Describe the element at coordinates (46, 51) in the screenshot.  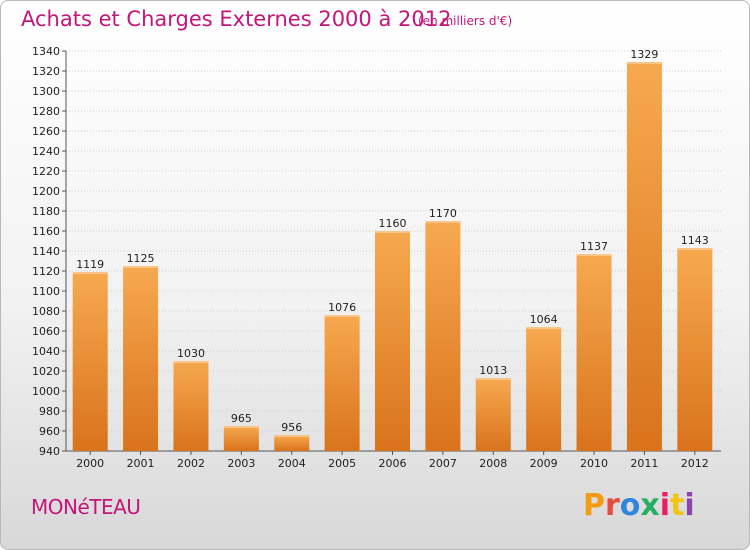
I see `y-tick-label: 1340` at that location.